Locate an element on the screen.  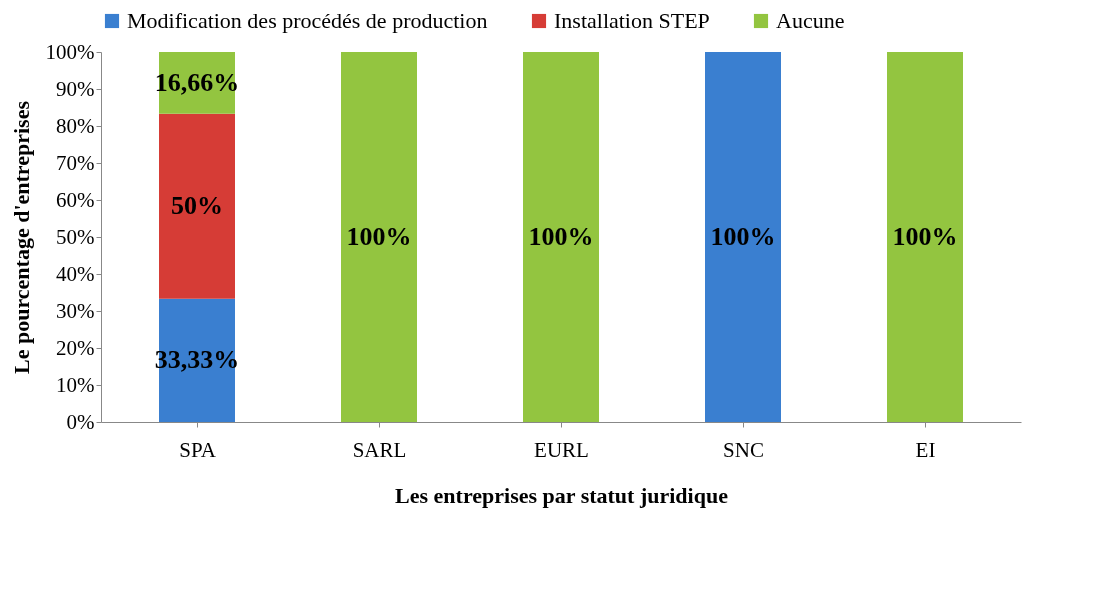
legend-label: Installation STEP is located at coordinates (632, 20).